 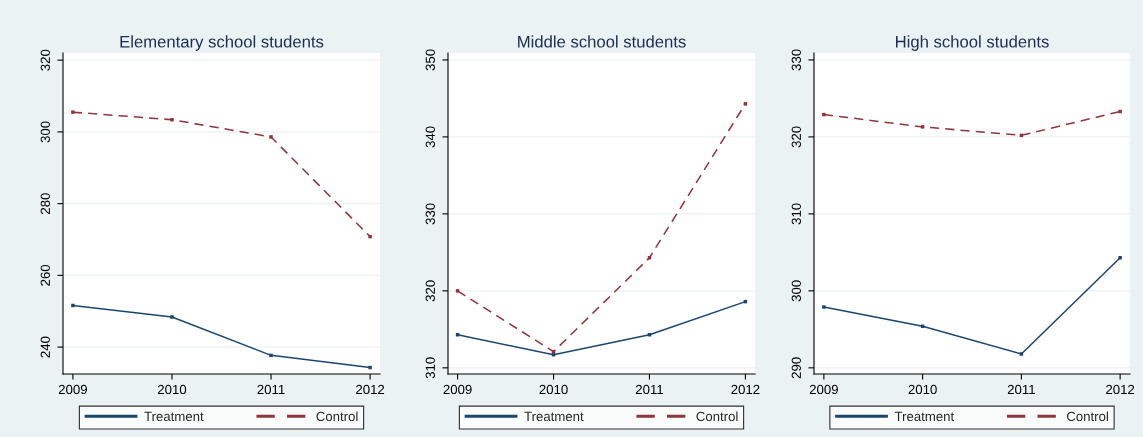 I want to click on y-tick-label: 280, so click(x=45, y=203).